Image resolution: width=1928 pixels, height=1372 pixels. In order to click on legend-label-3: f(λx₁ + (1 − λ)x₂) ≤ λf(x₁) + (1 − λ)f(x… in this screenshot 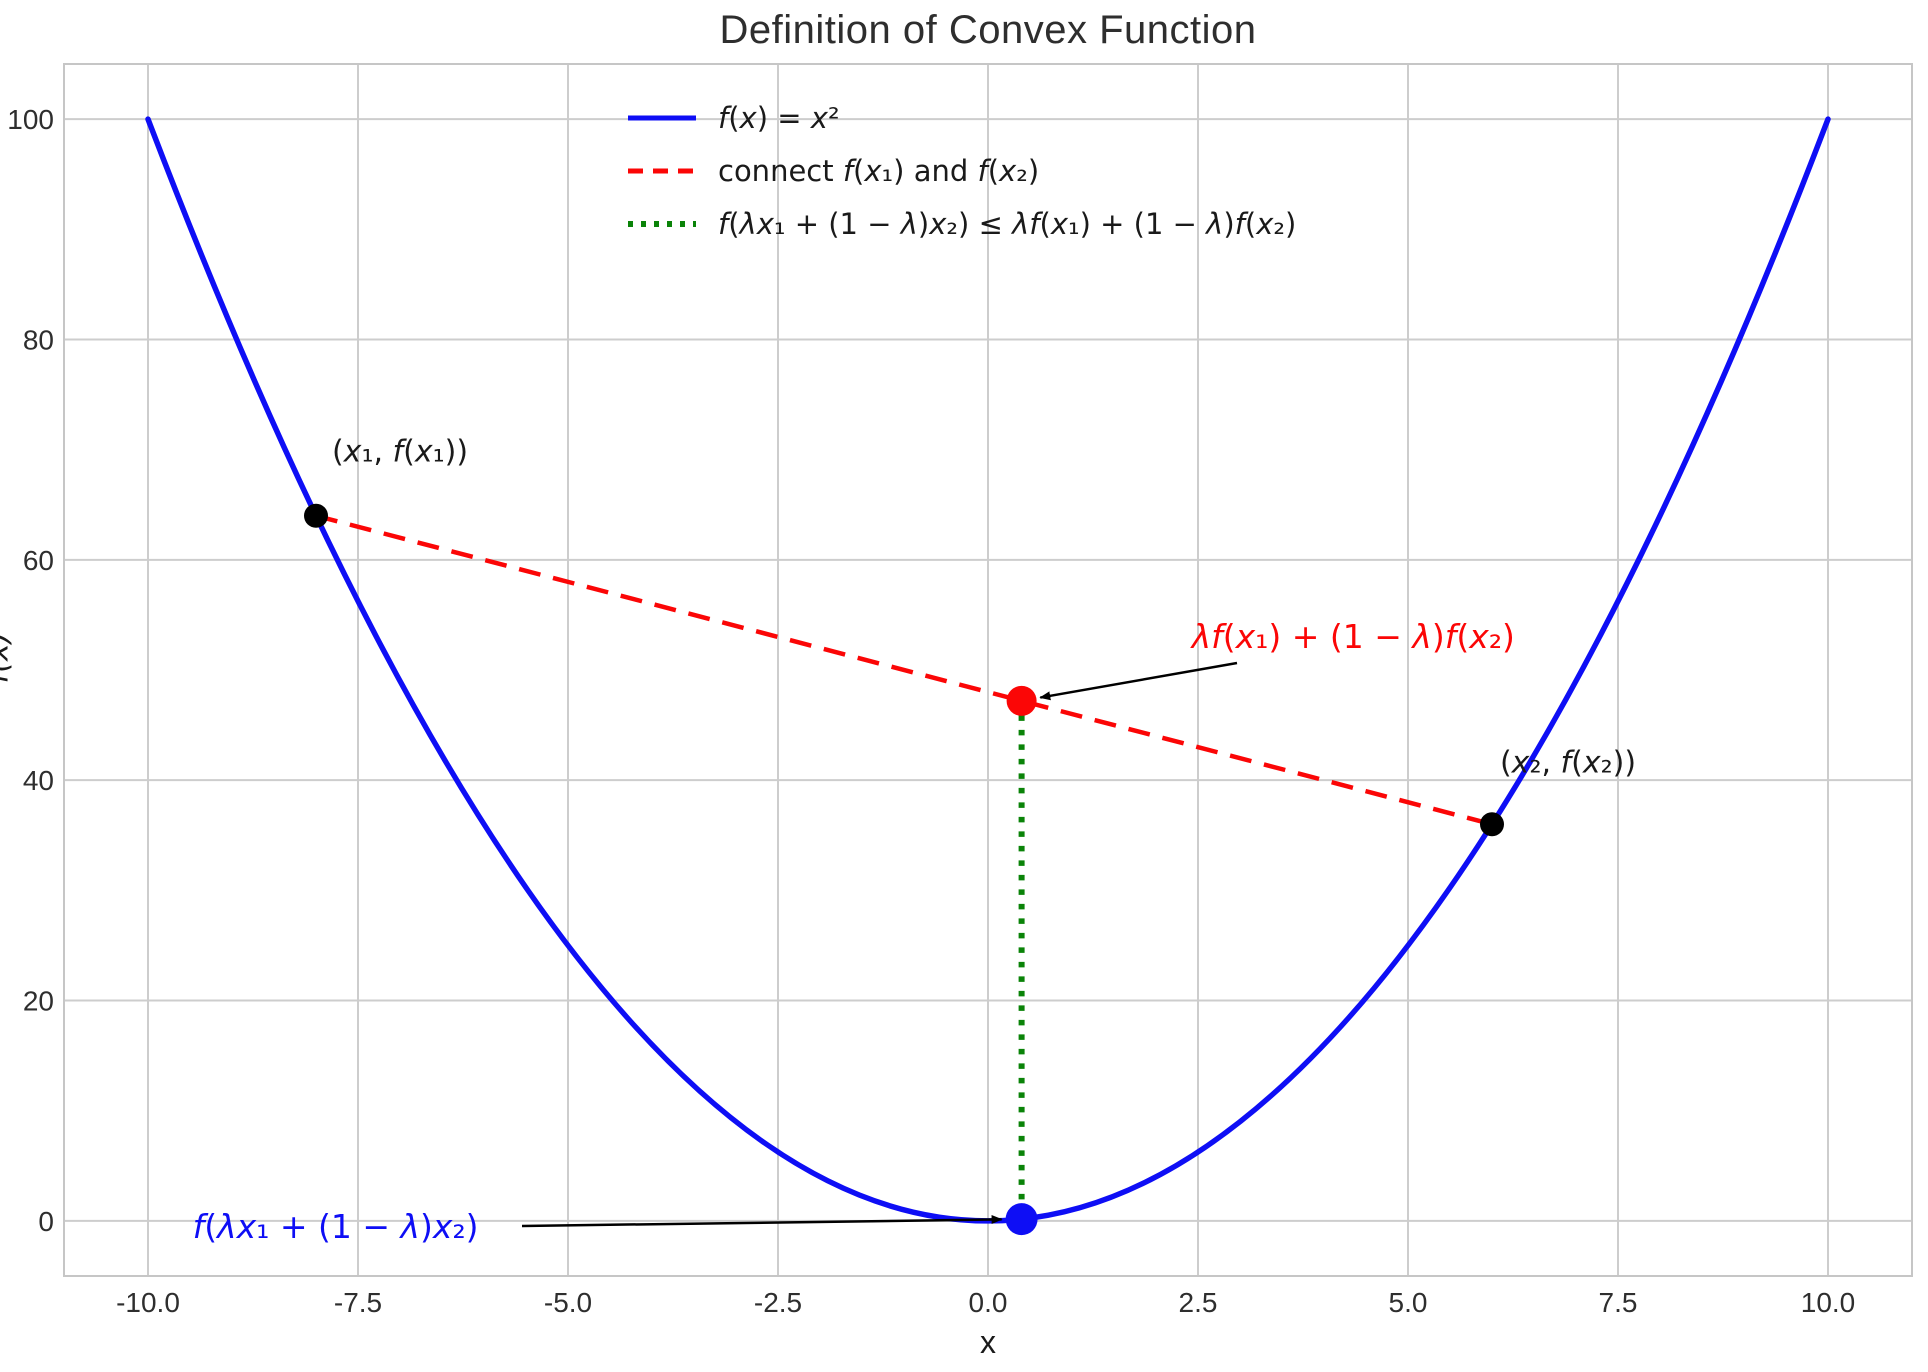, I will do `click(1007, 224)`.